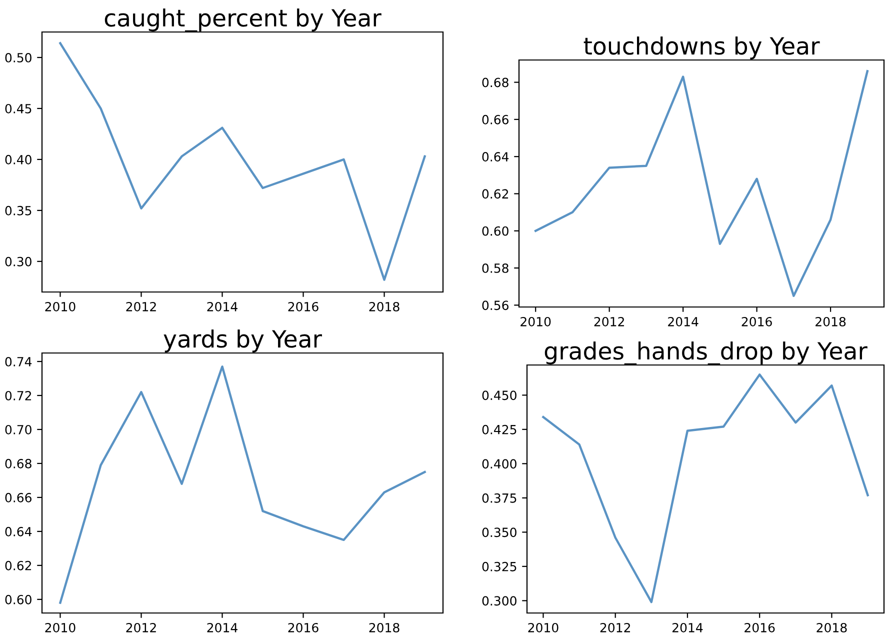 The width and height of the screenshot is (896, 637). Describe the element at coordinates (499, 464) in the screenshot. I see `y-tick-label: 0.400` at that location.